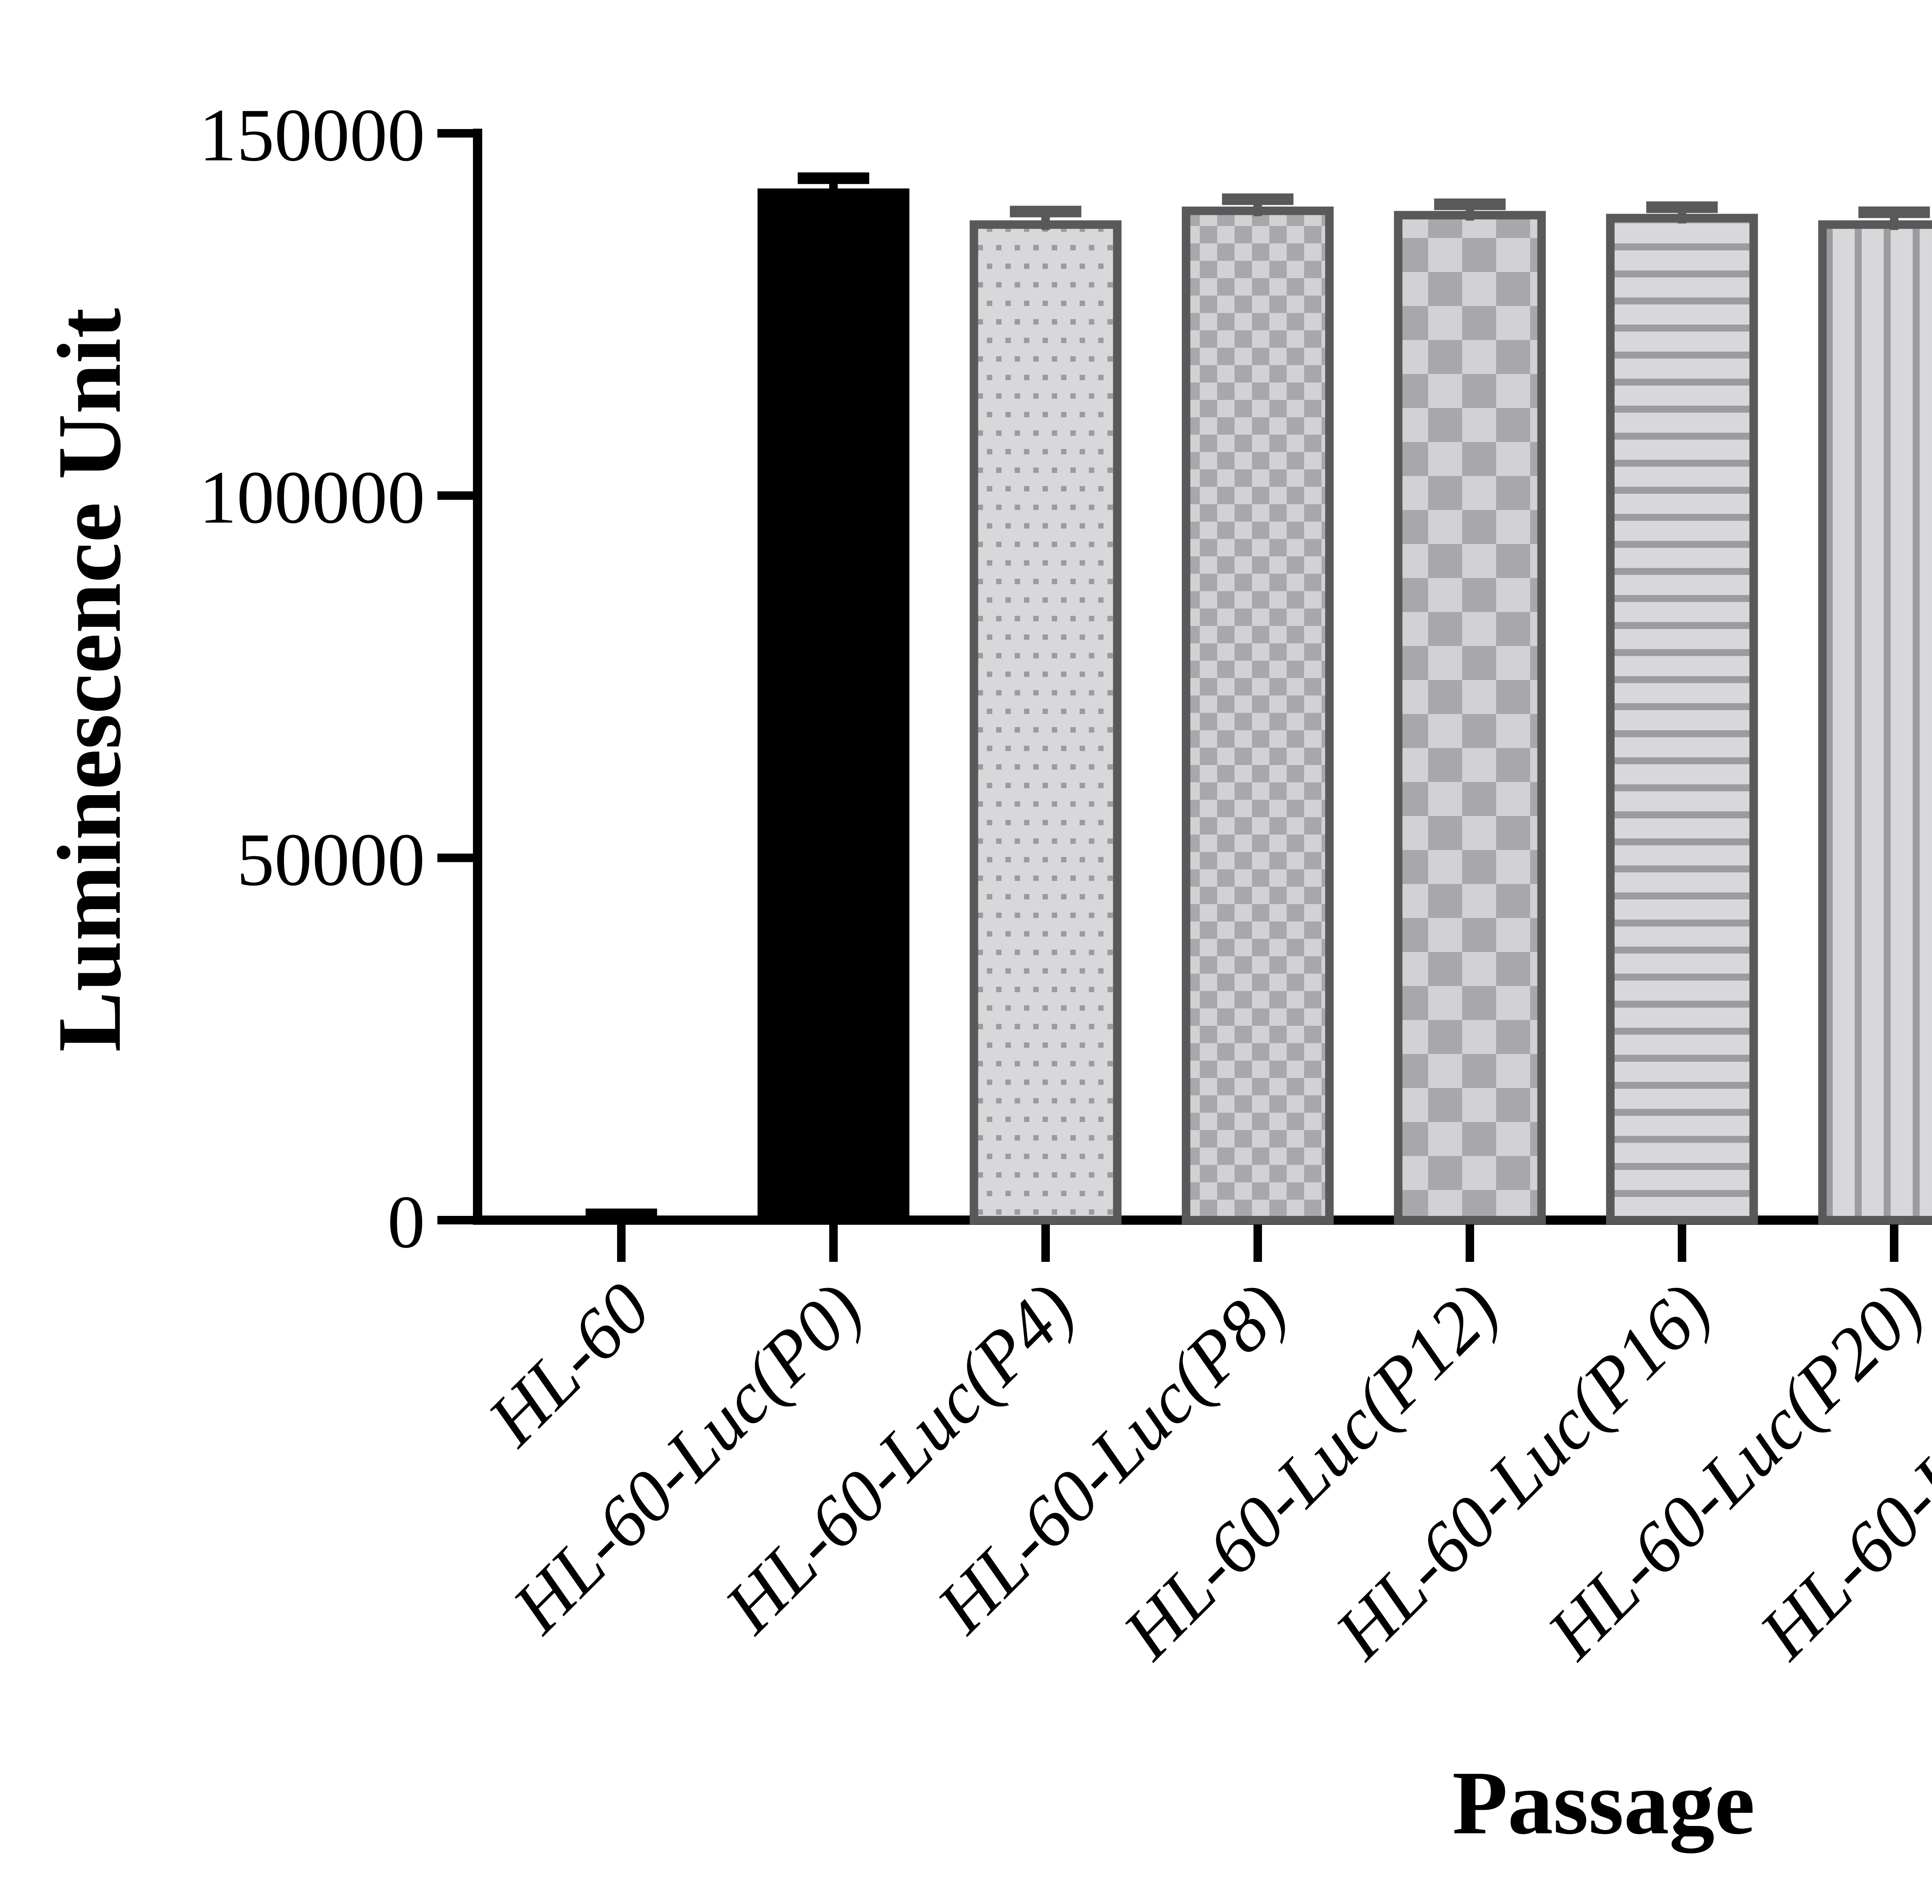  What do you see at coordinates (1470, 718) in the screenshot?
I see `bar-hl-60-luc-p12` at bounding box center [1470, 718].